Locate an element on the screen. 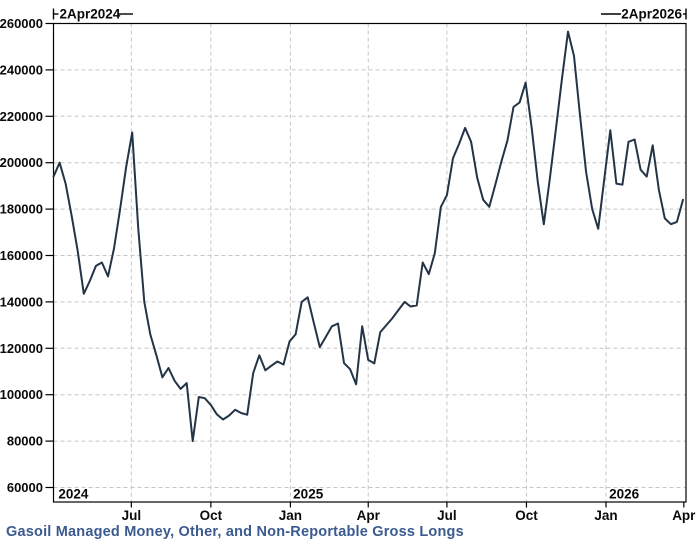 The height and width of the screenshot is (550, 700). year-label: 2026 is located at coordinates (624, 494).